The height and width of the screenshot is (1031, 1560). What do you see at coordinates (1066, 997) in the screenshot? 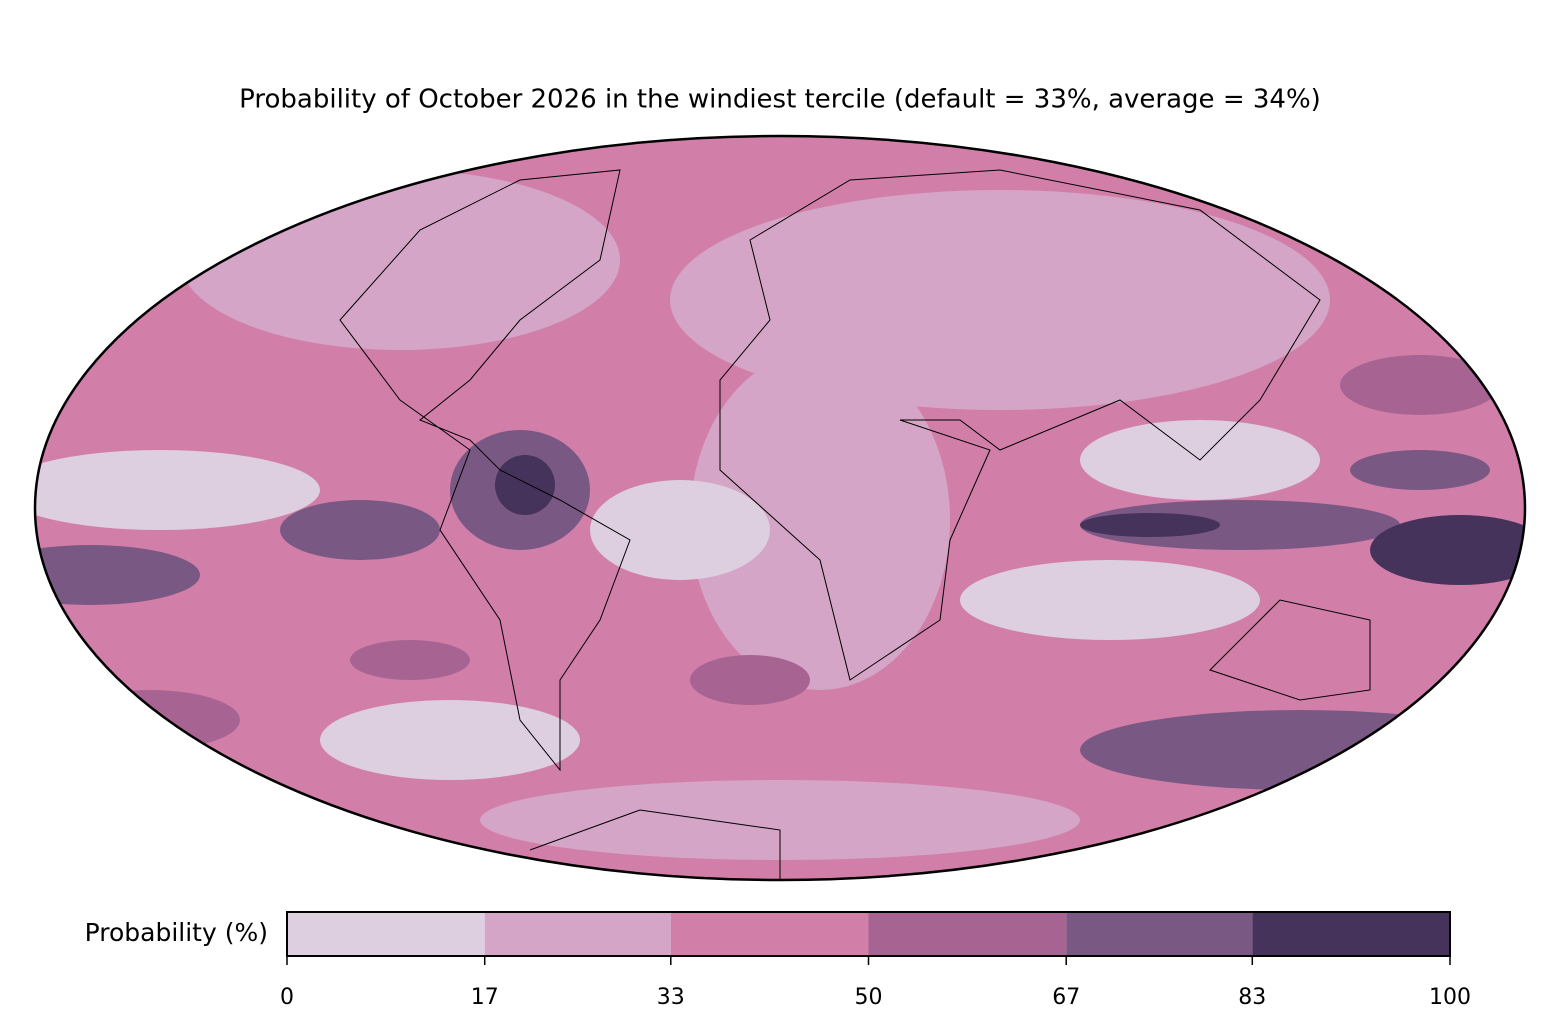
I see `tick-label: 67` at bounding box center [1066, 997].